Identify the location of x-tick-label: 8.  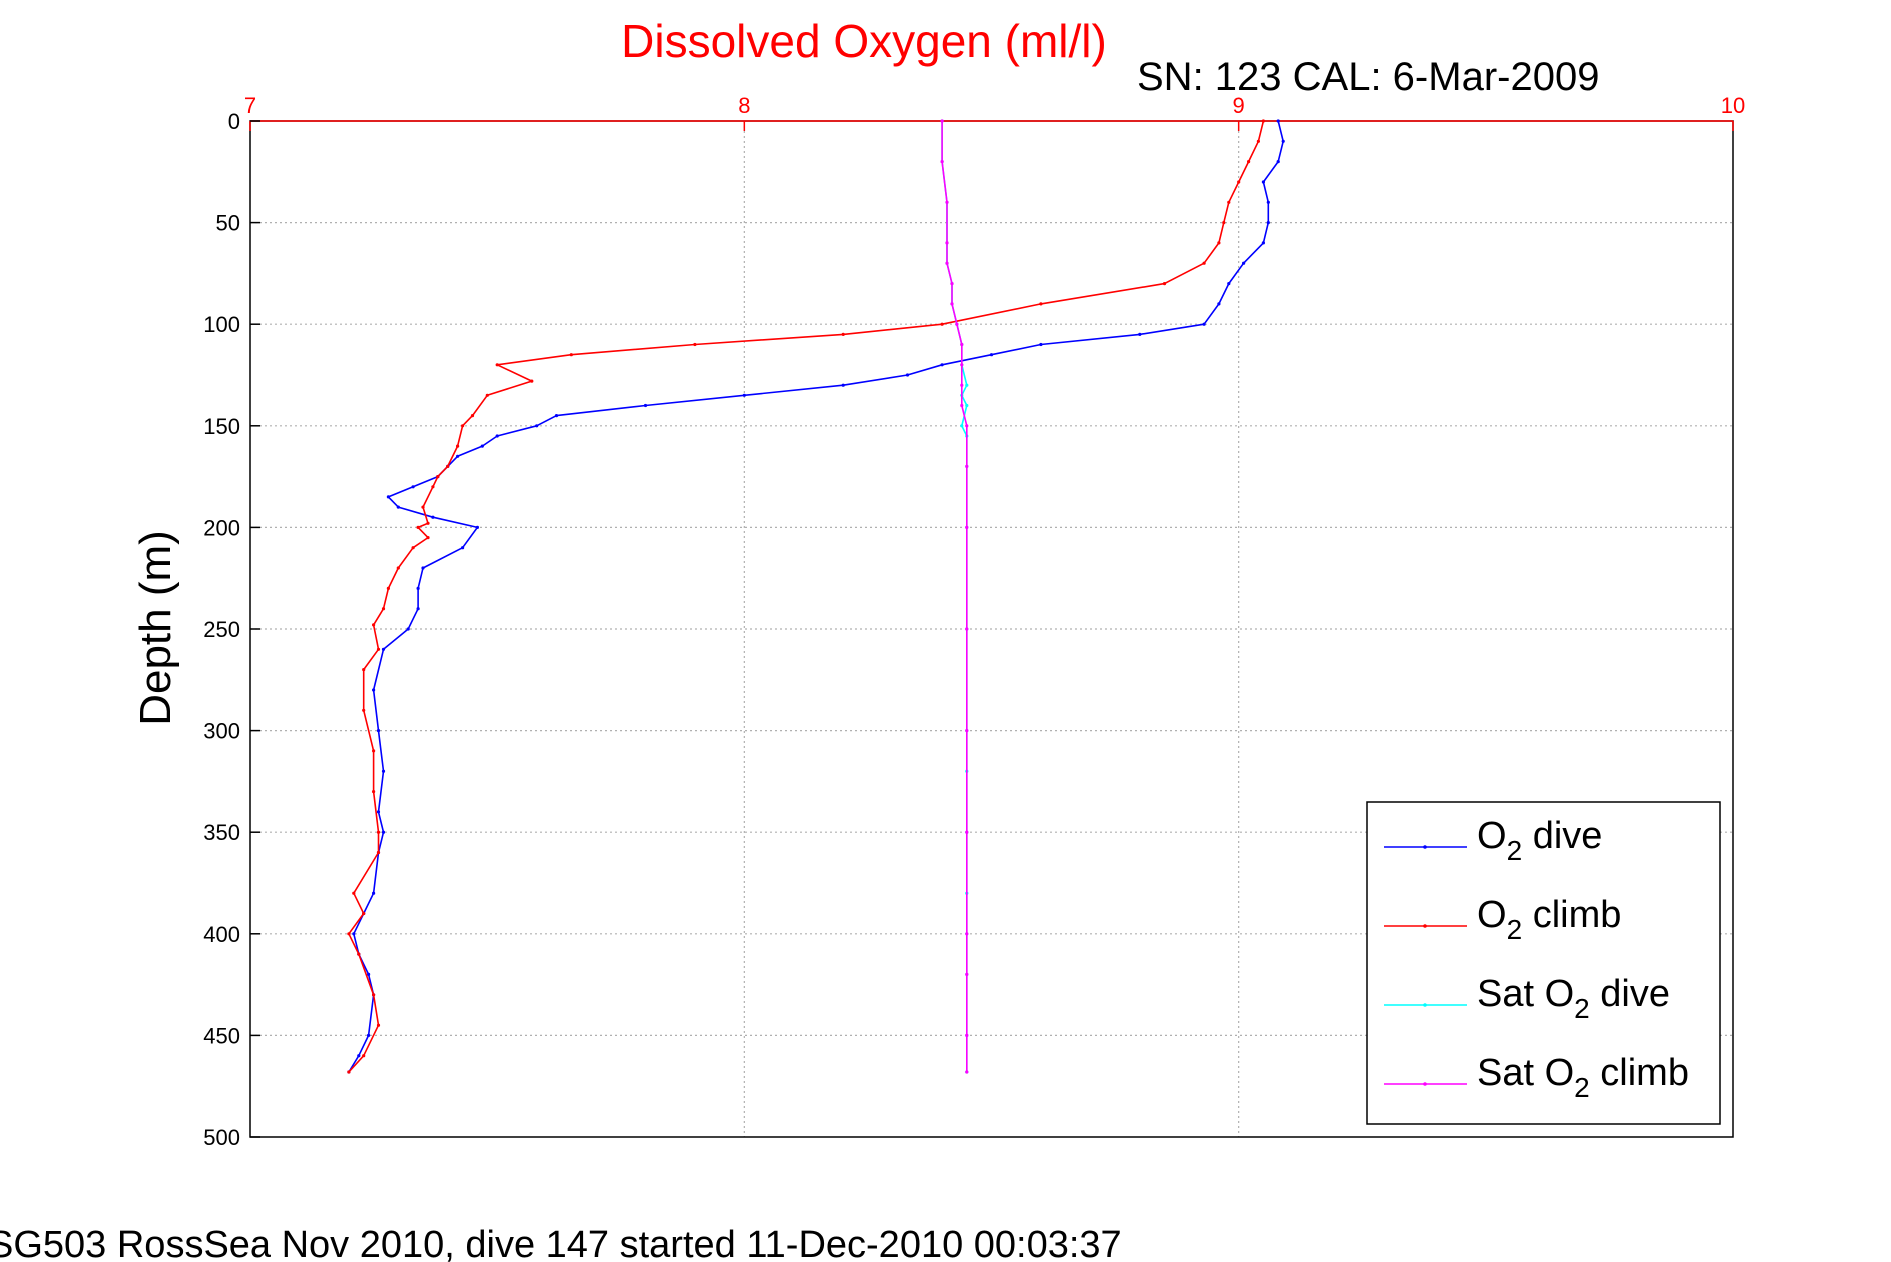
(744, 105).